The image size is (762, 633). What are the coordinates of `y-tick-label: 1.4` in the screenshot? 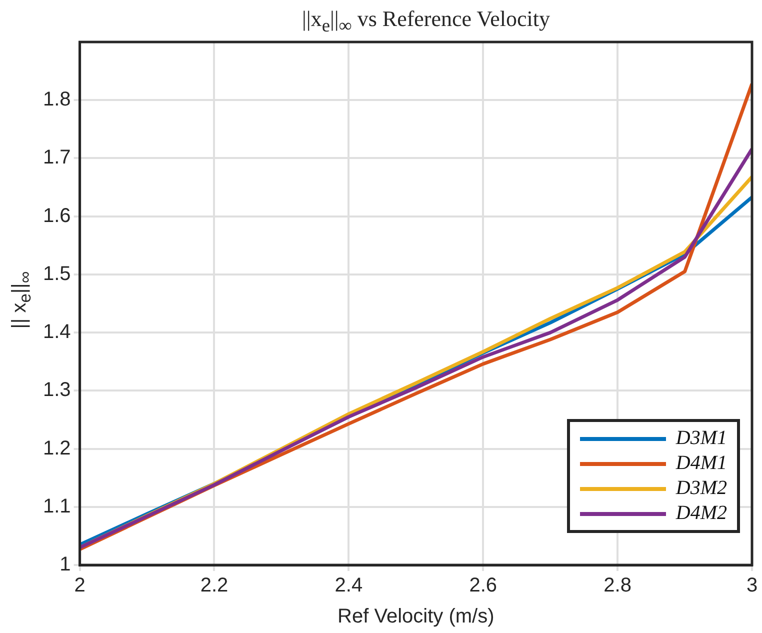 It's located at (56, 332).